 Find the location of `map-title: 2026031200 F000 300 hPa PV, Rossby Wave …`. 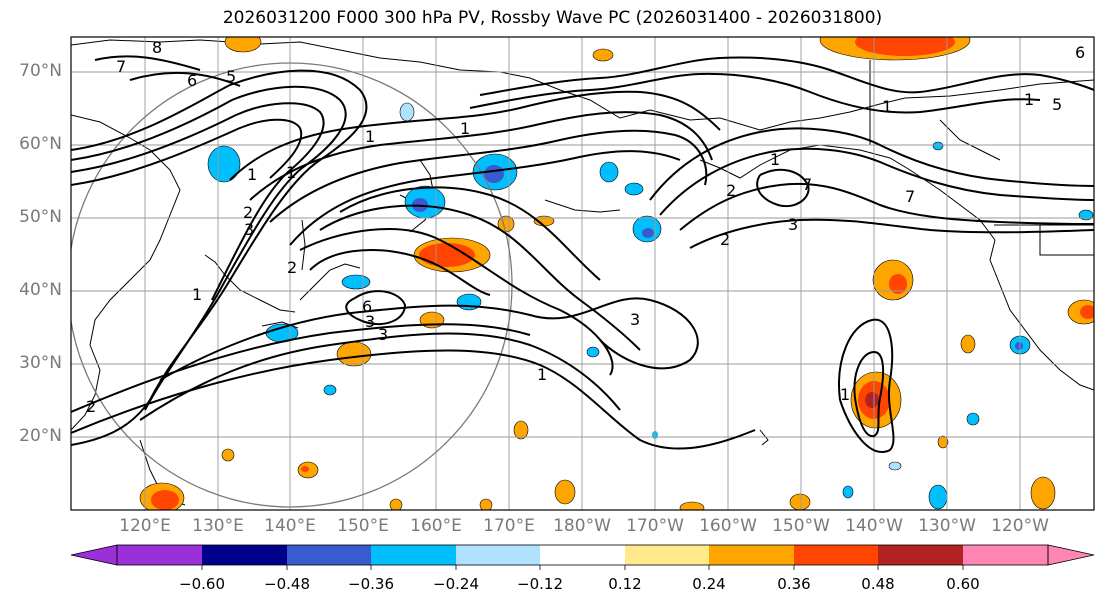

map-title: 2026031200 F000 300 hPa PV, Rossby Wave … is located at coordinates (552, 18).